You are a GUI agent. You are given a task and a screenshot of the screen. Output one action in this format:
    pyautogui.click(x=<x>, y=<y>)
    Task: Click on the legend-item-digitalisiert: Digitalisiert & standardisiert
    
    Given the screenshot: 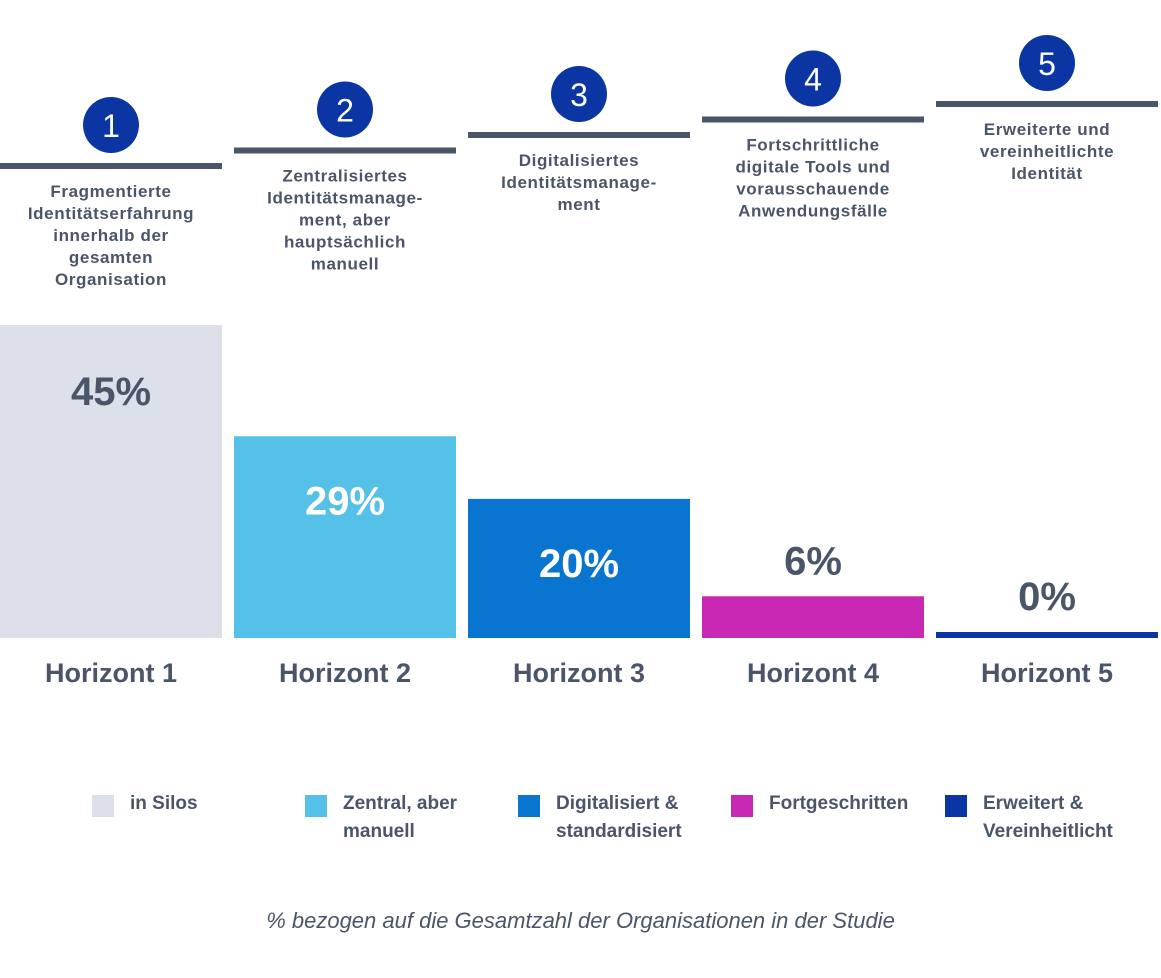 What is the action you would take?
    pyautogui.click(x=600, y=818)
    